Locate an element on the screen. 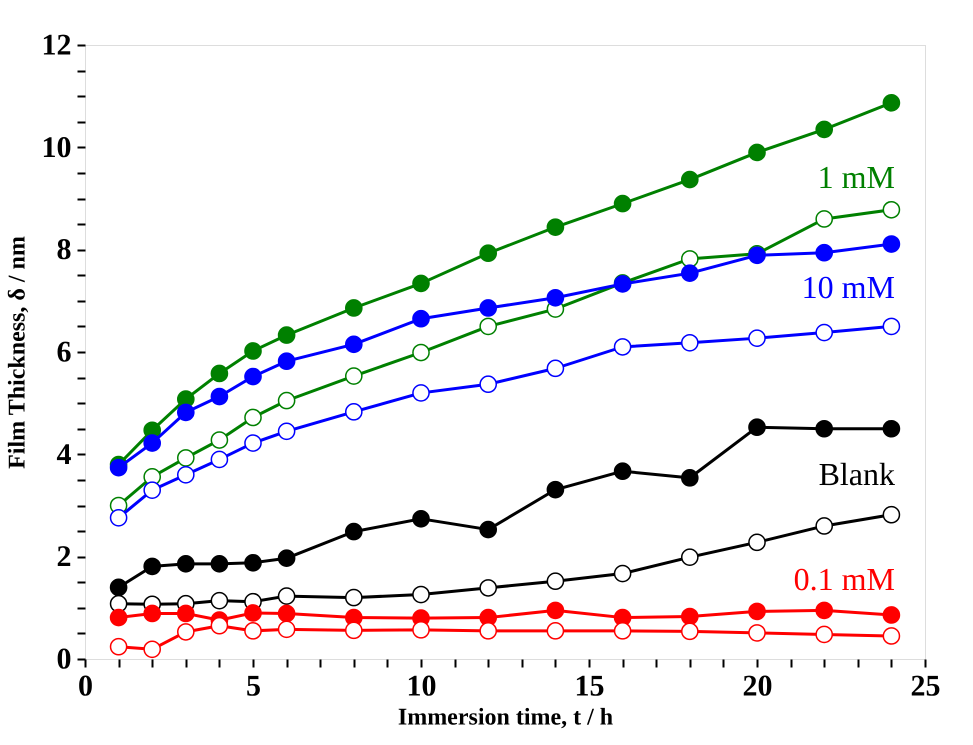  x-tick-label: 25 is located at coordinates (925, 686).